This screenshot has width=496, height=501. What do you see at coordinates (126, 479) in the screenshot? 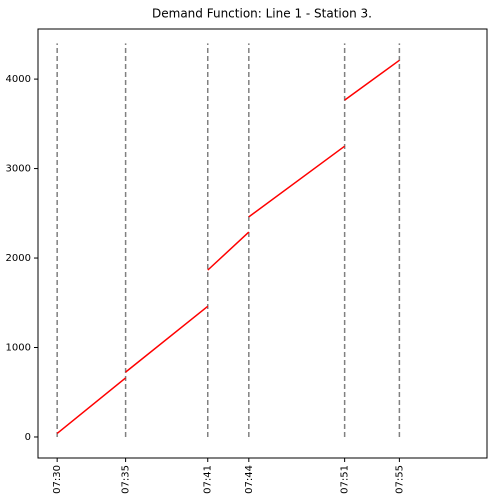
I see `x-tick-label: 07:35` at bounding box center [126, 479].